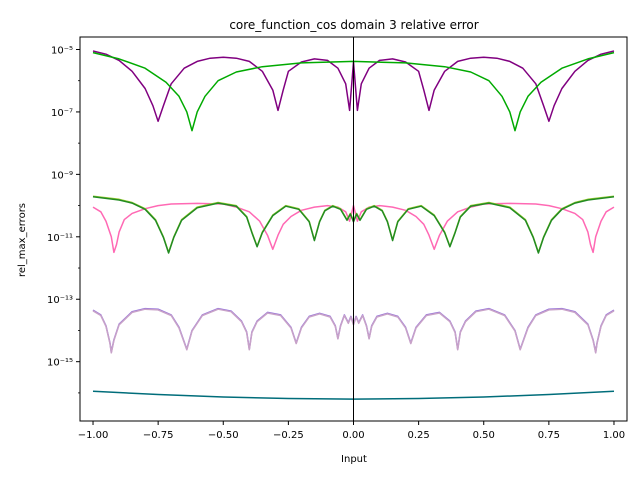 The image size is (640, 480). What do you see at coordinates (288, 435) in the screenshot?
I see `x-tick-label: −0.25` at bounding box center [288, 435].